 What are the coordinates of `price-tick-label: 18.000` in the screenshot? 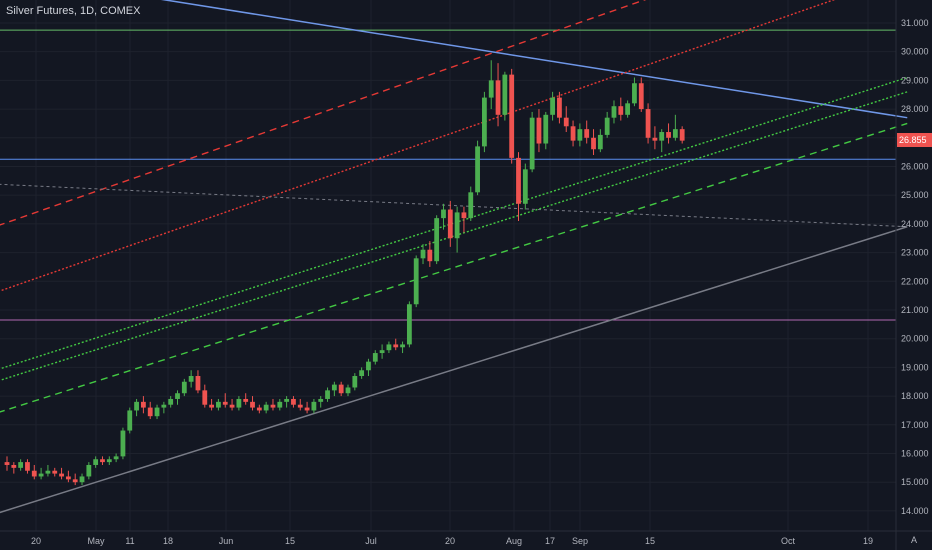 It's located at (915, 396).